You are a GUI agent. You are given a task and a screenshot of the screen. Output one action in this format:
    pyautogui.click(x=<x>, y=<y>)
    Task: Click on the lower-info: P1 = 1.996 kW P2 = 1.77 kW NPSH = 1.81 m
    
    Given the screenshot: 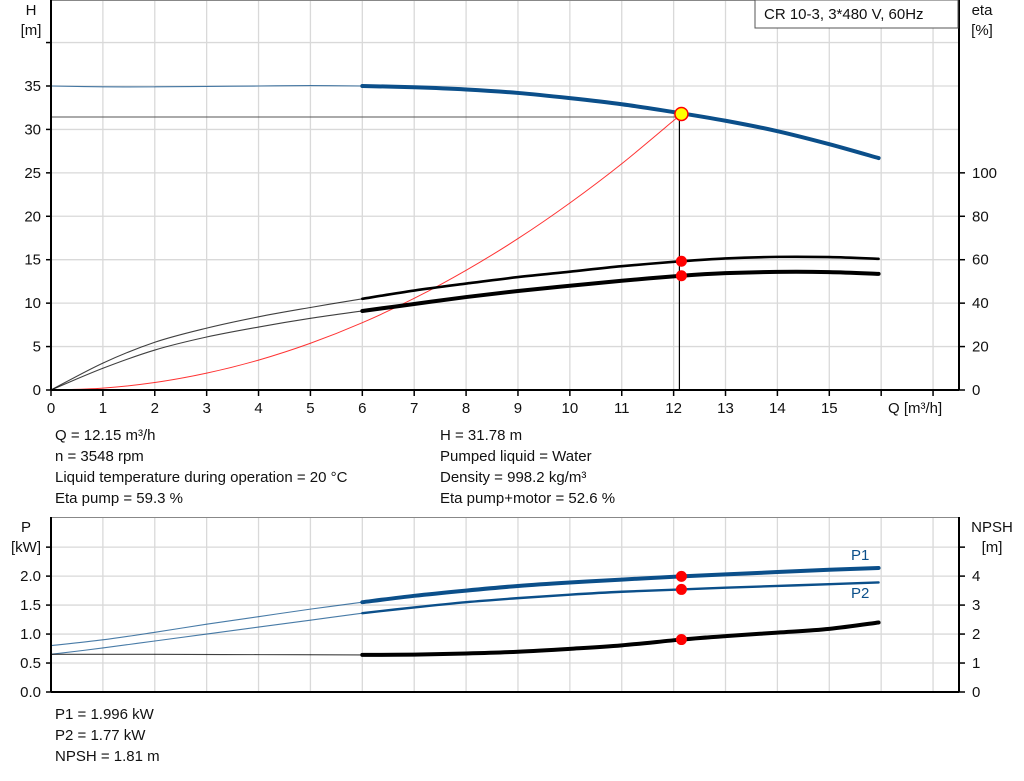 What is the action you would take?
    pyautogui.click(x=107, y=735)
    